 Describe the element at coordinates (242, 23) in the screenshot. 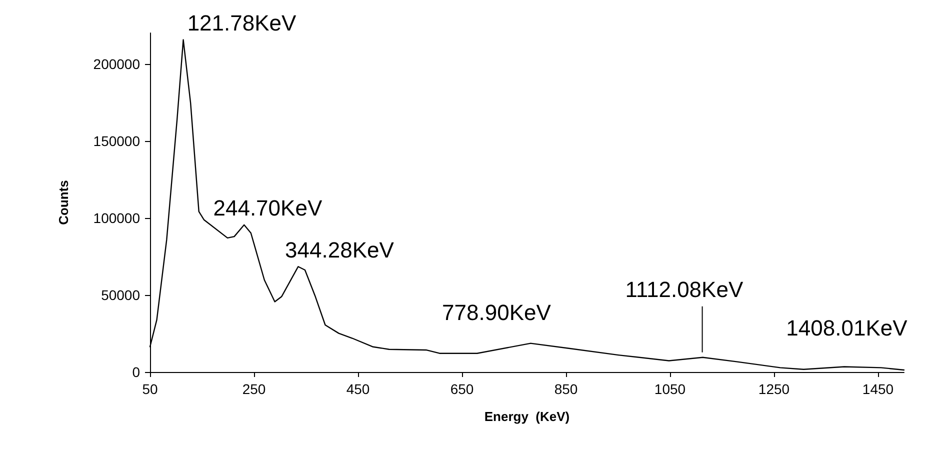

I see `annotation: 121.78KeV` at that location.